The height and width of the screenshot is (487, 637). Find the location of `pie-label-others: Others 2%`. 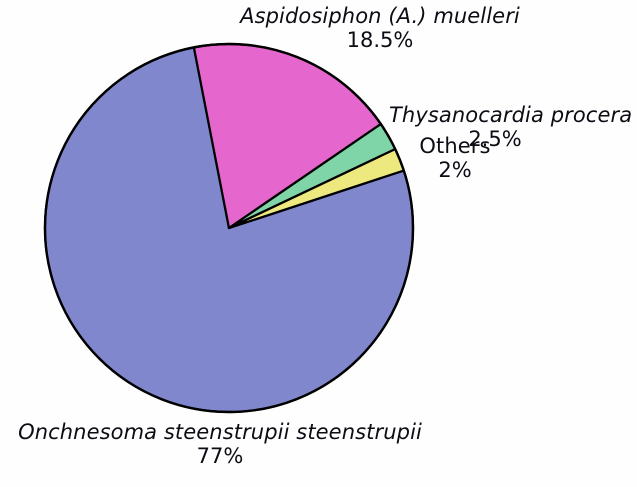

pie-label-others: Others 2% is located at coordinates (455, 158).